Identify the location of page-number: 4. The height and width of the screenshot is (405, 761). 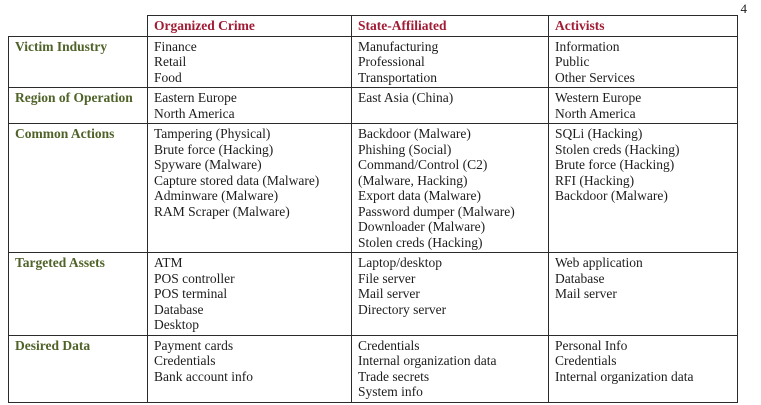
(744, 8).